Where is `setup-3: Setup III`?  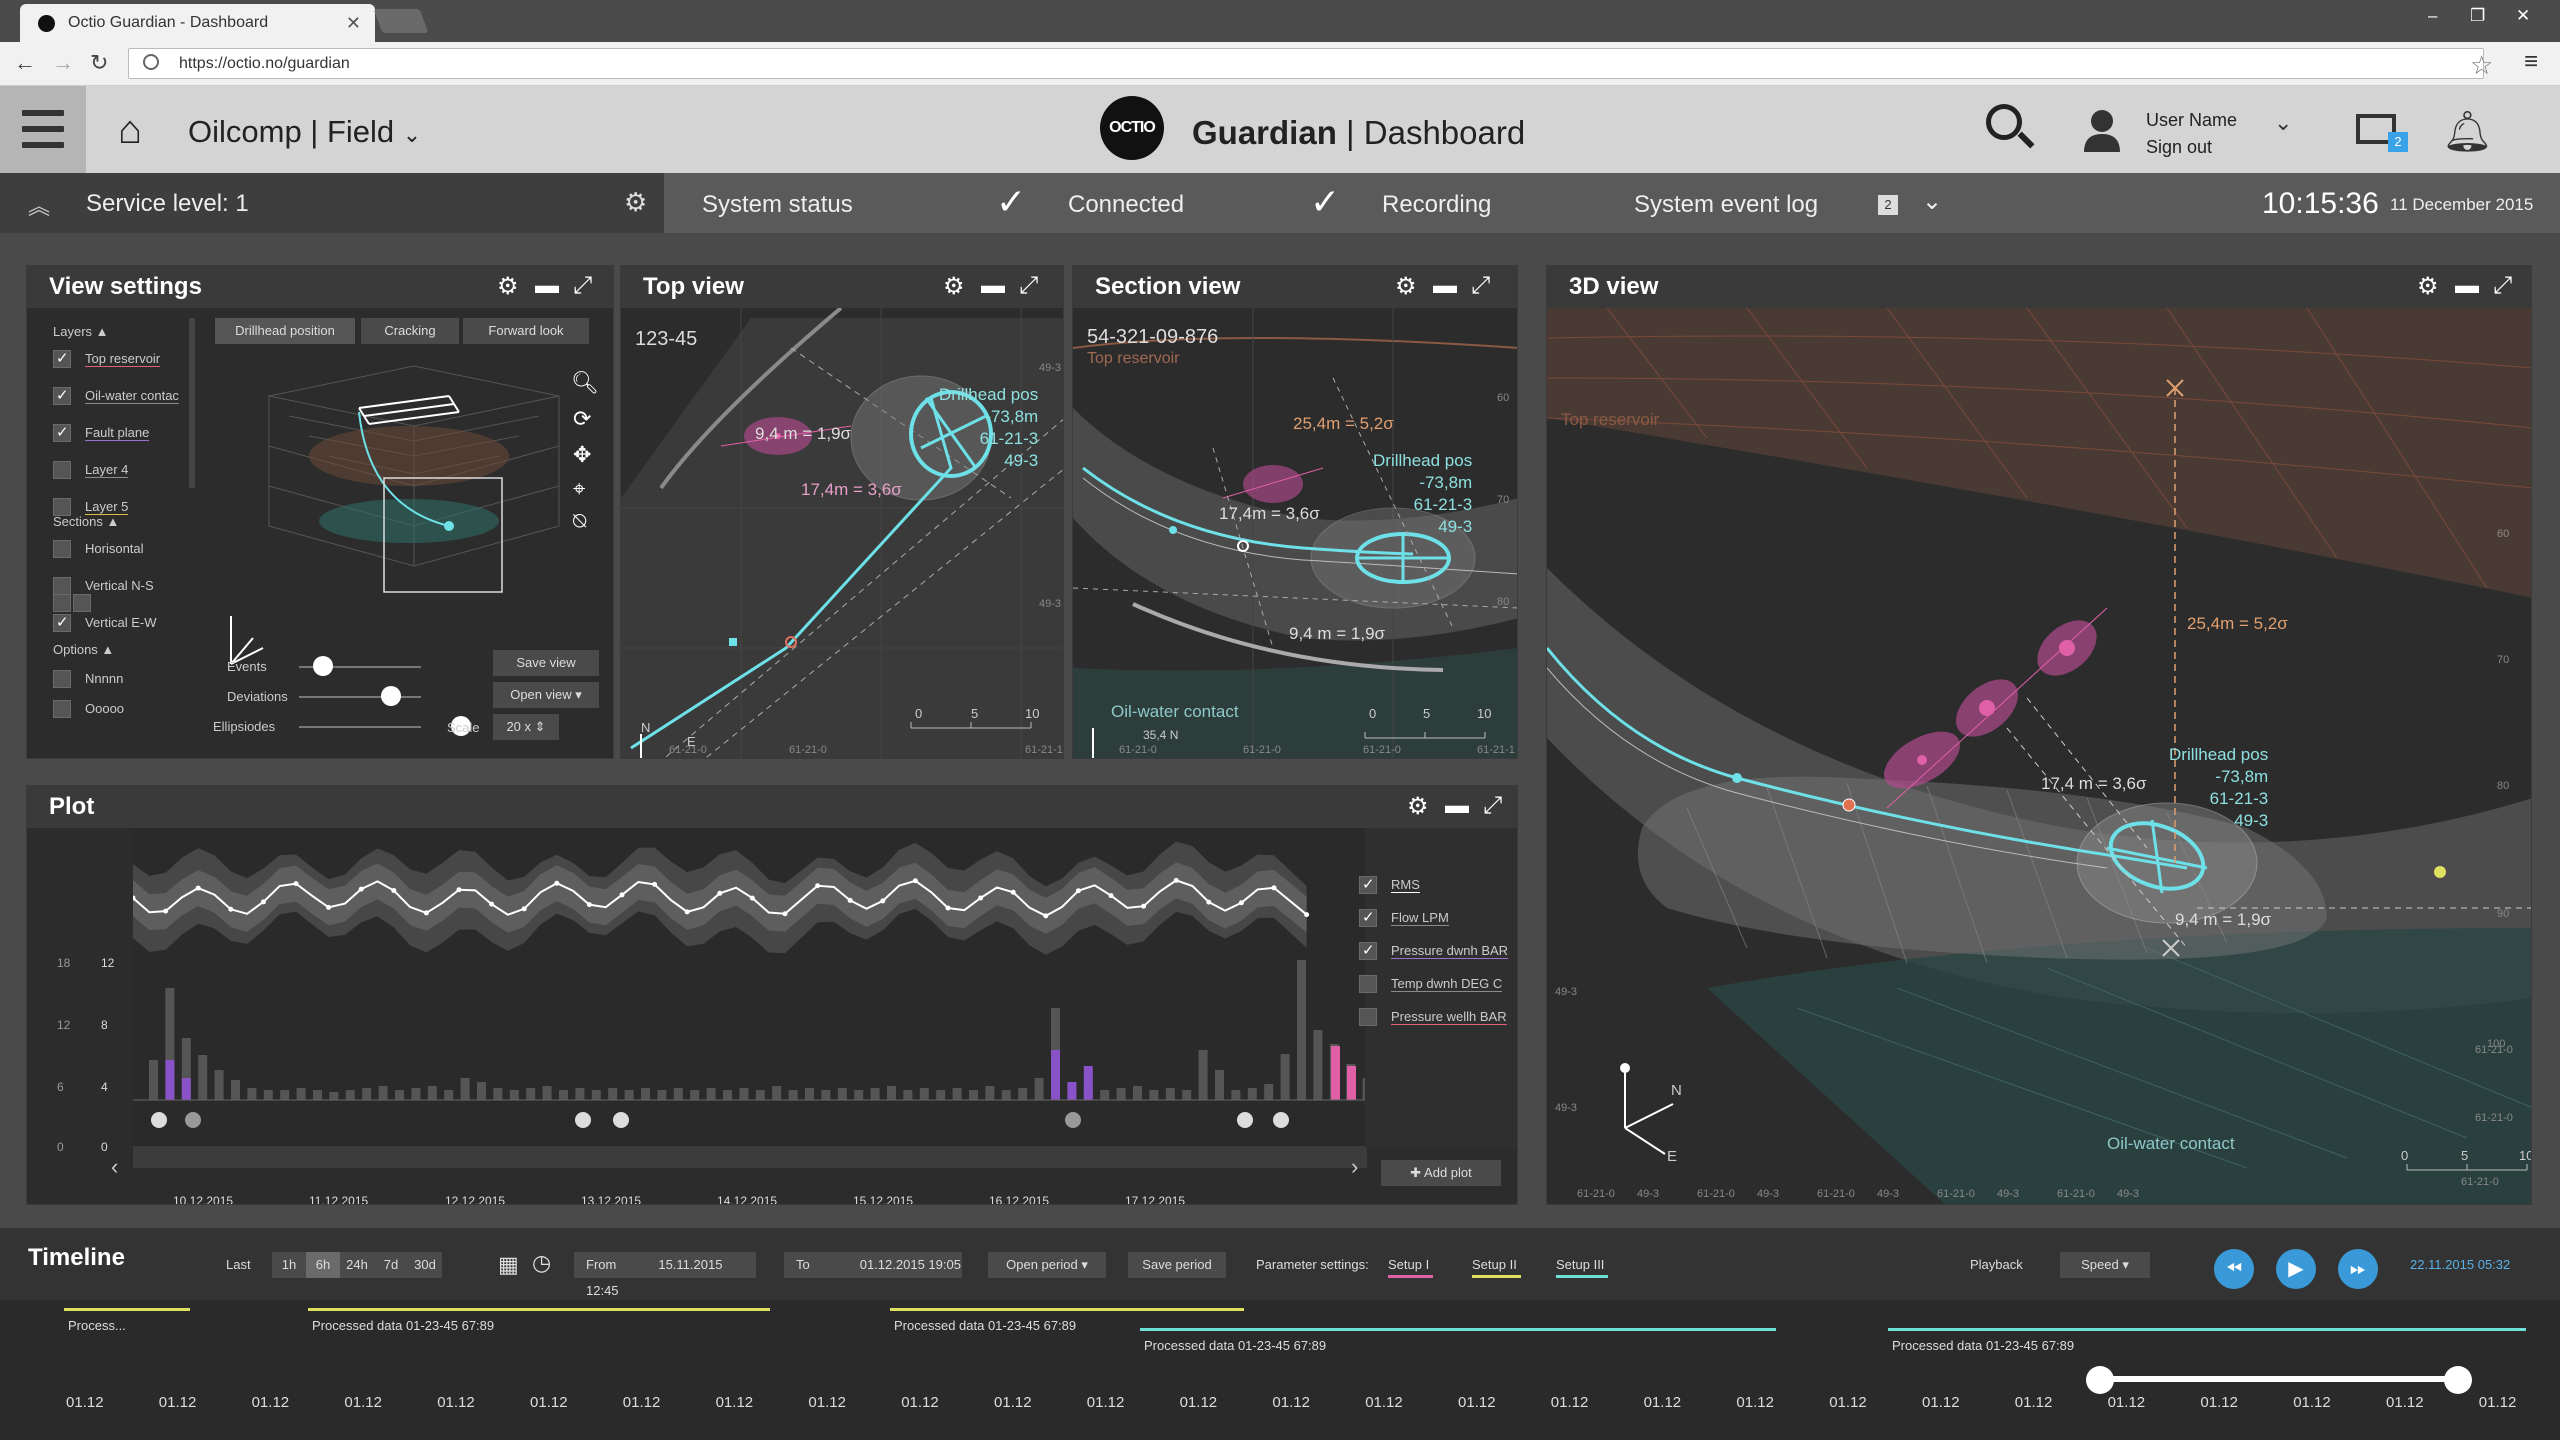 setup-3: Setup III is located at coordinates (1582, 1267).